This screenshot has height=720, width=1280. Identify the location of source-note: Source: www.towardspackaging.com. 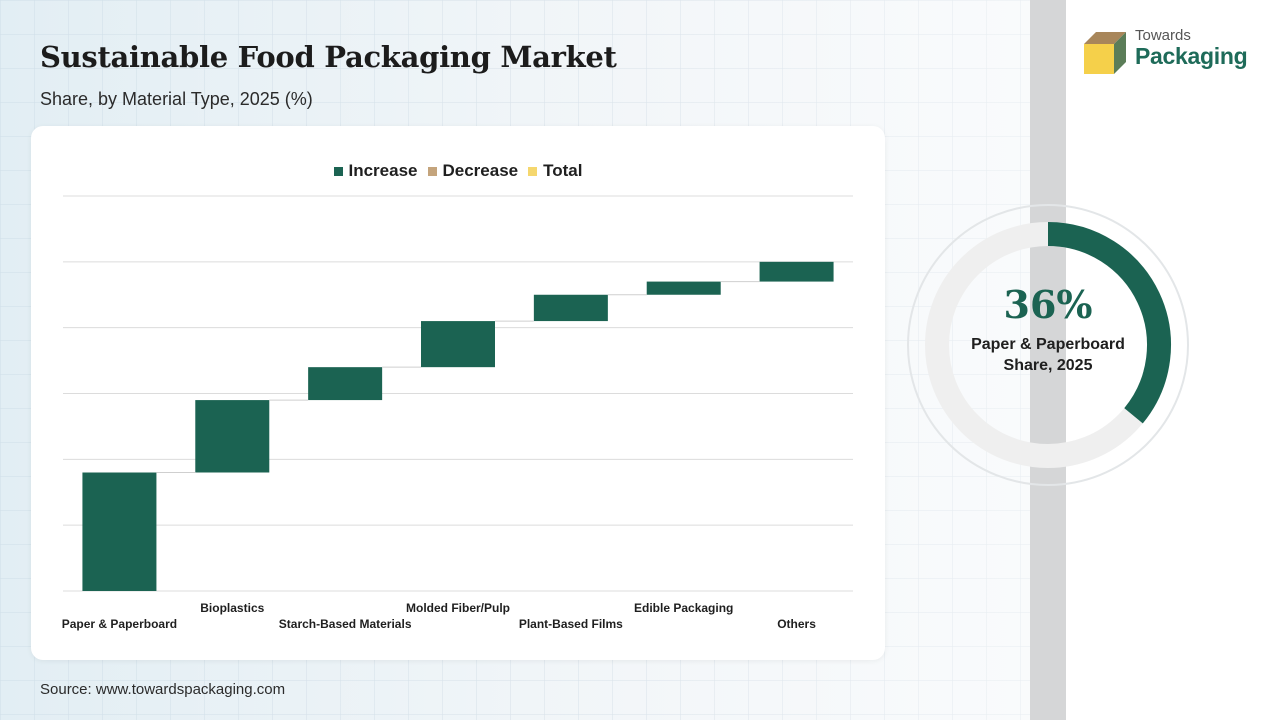
(163, 689).